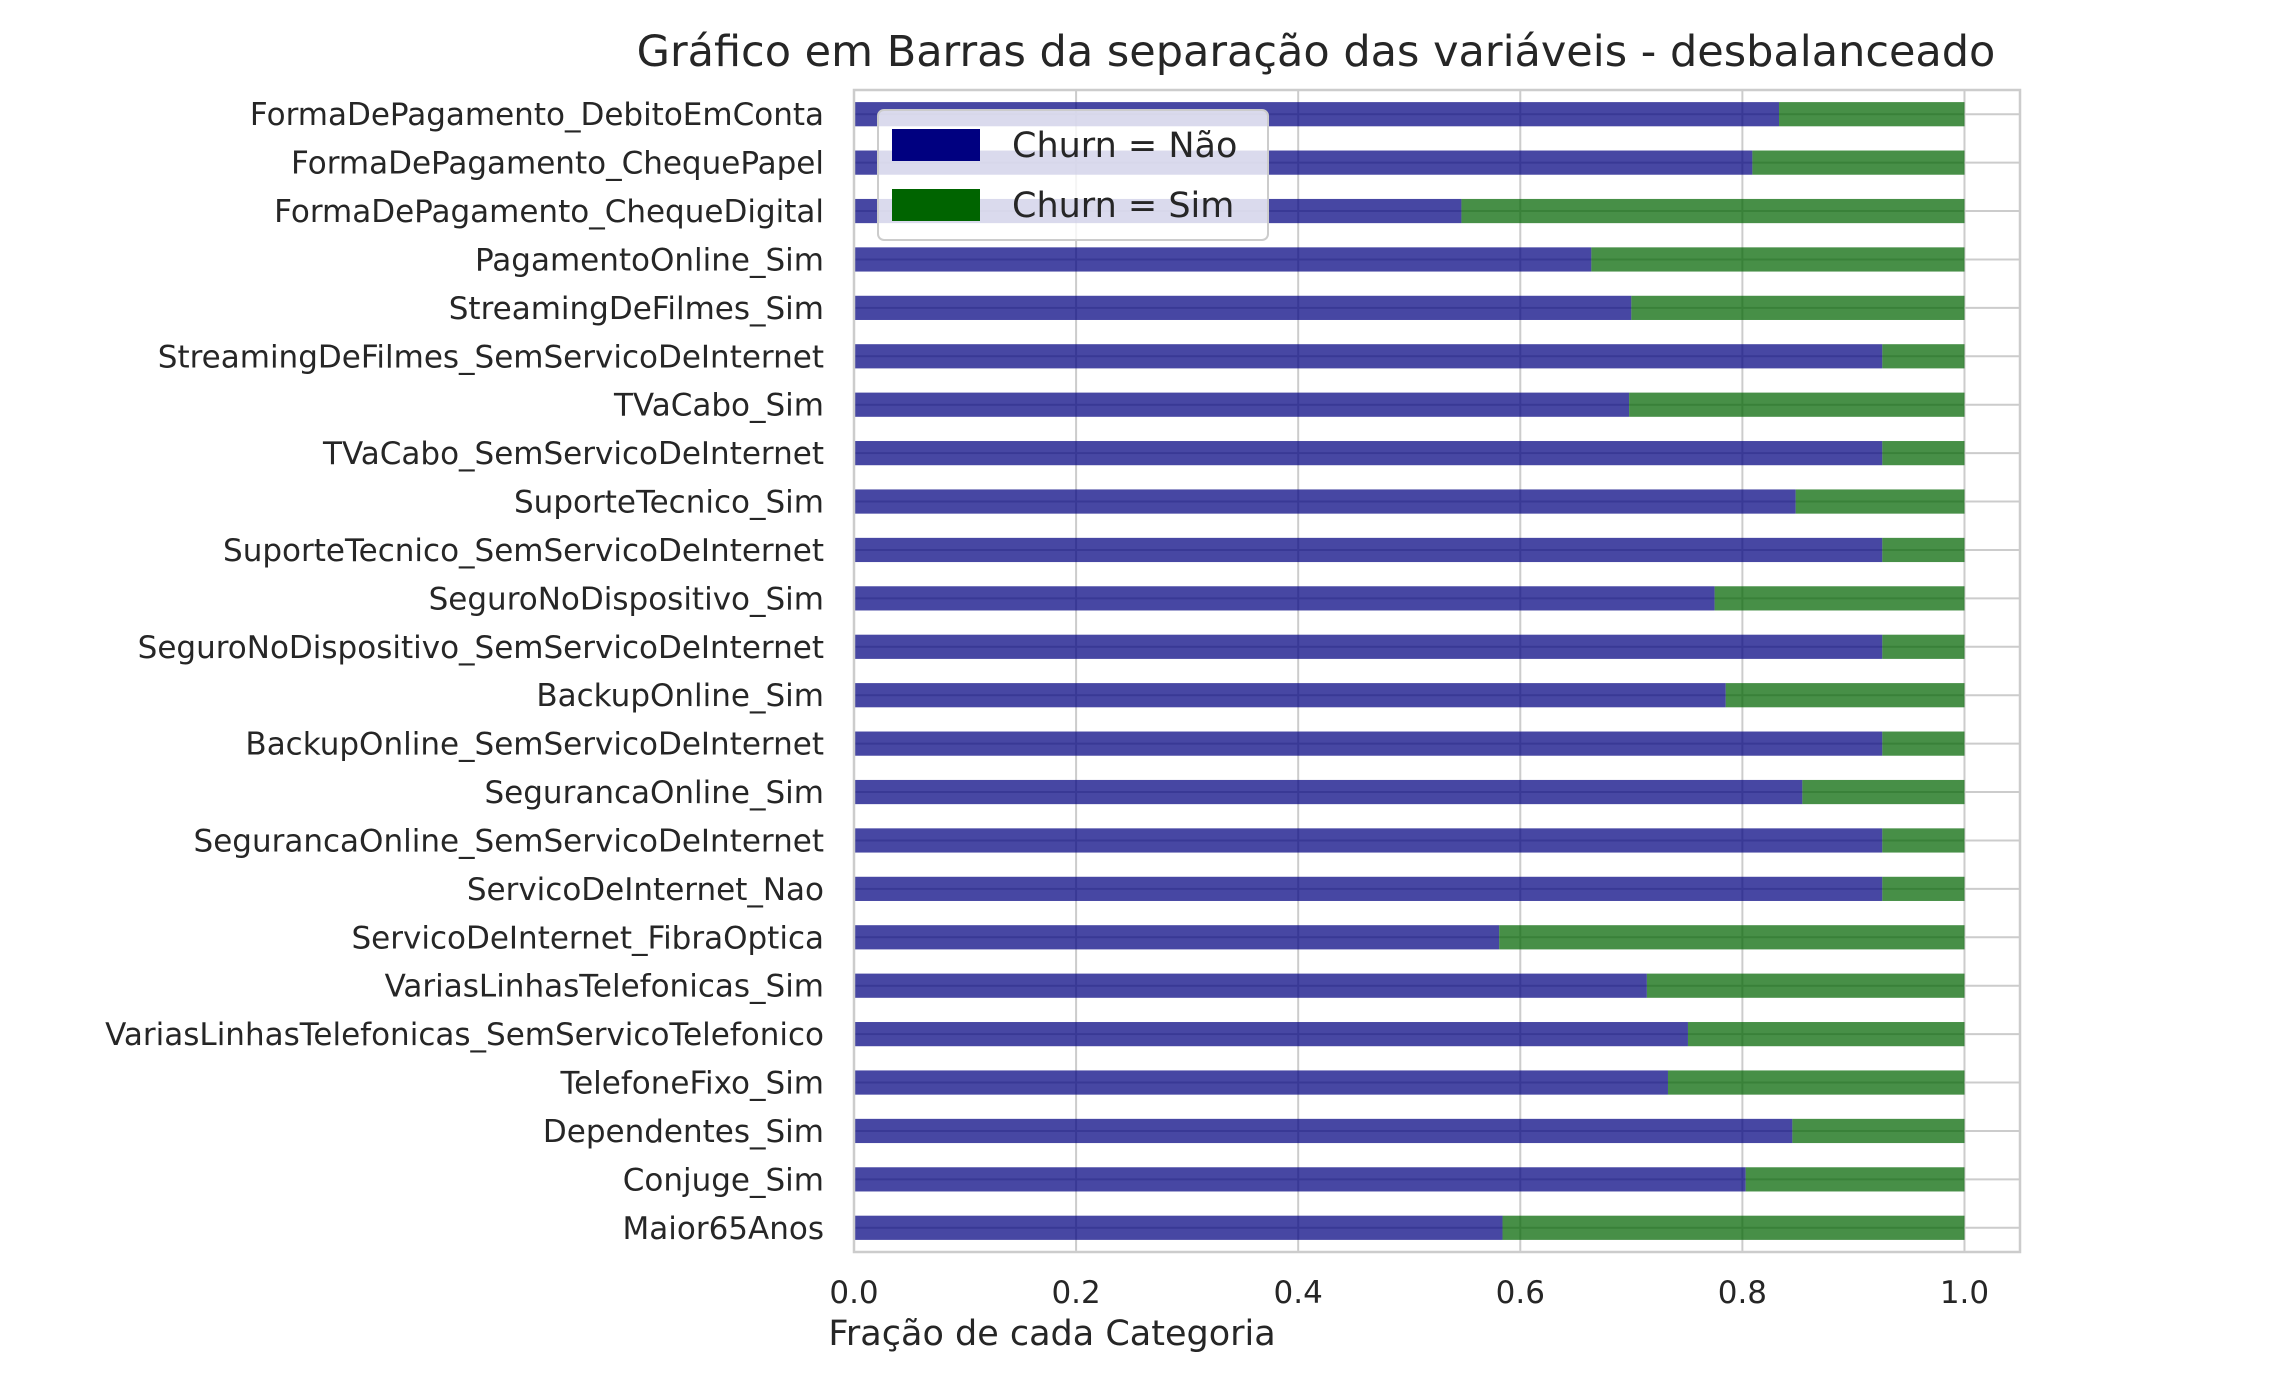  I want to click on category-label: StreamingDeFilmes_SemServicoDeInternet, so click(491, 357).